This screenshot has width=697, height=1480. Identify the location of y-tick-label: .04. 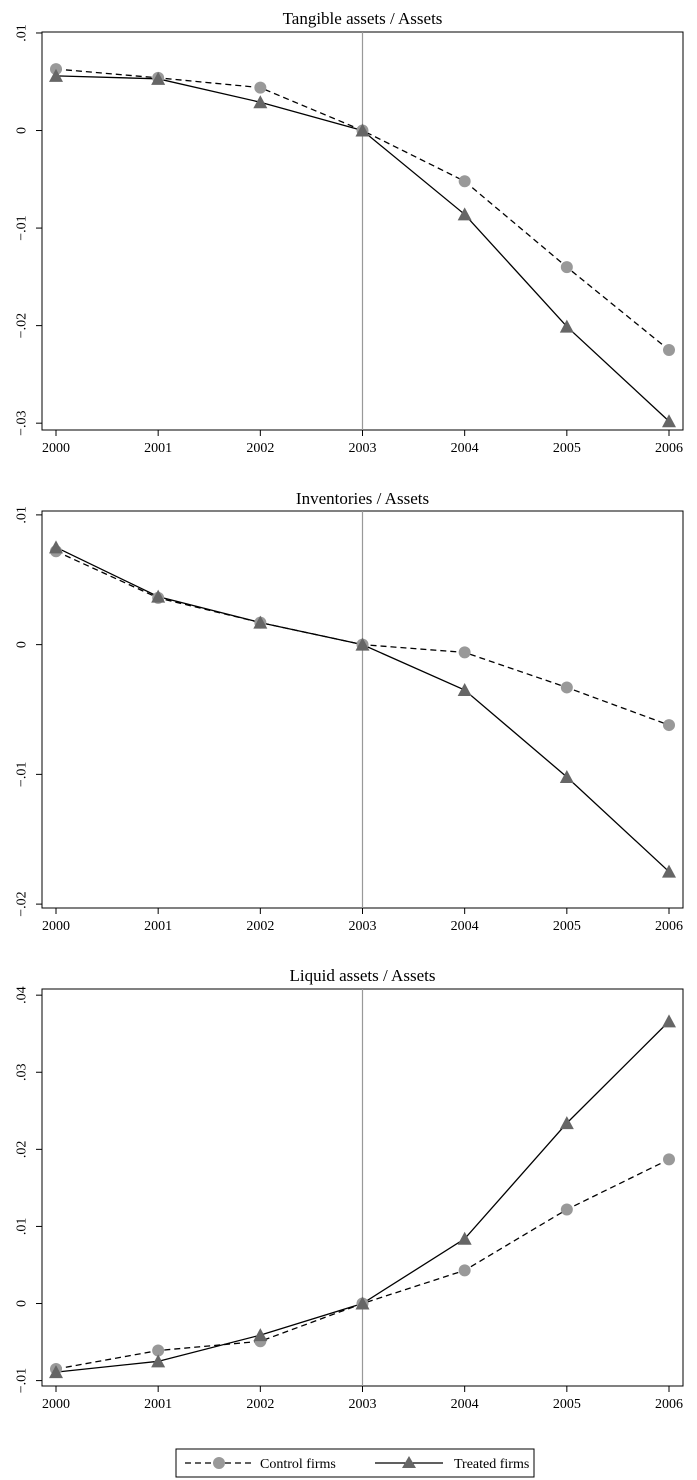
(22, 995).